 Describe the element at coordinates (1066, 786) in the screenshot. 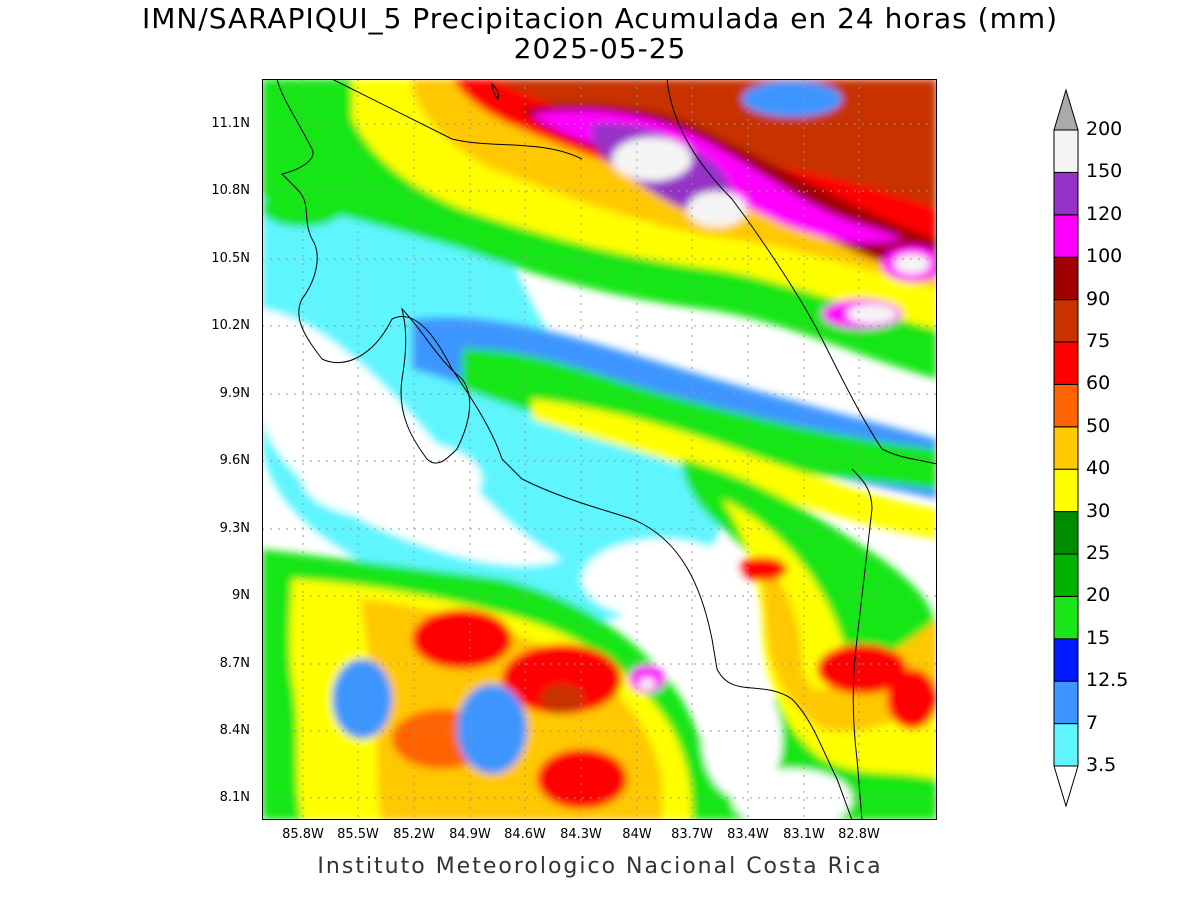

I see `legend-arrow-low` at that location.